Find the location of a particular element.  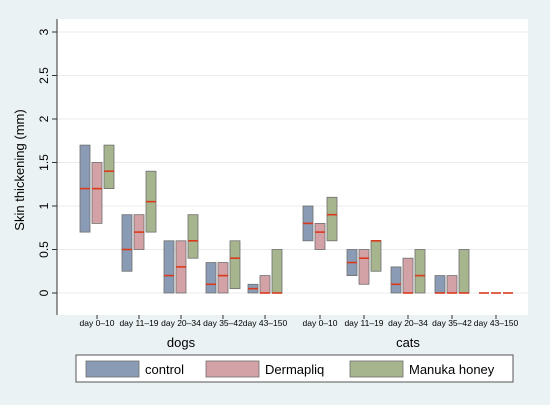

legend: control Dermapliq Manuka honey is located at coordinates (294, 368).